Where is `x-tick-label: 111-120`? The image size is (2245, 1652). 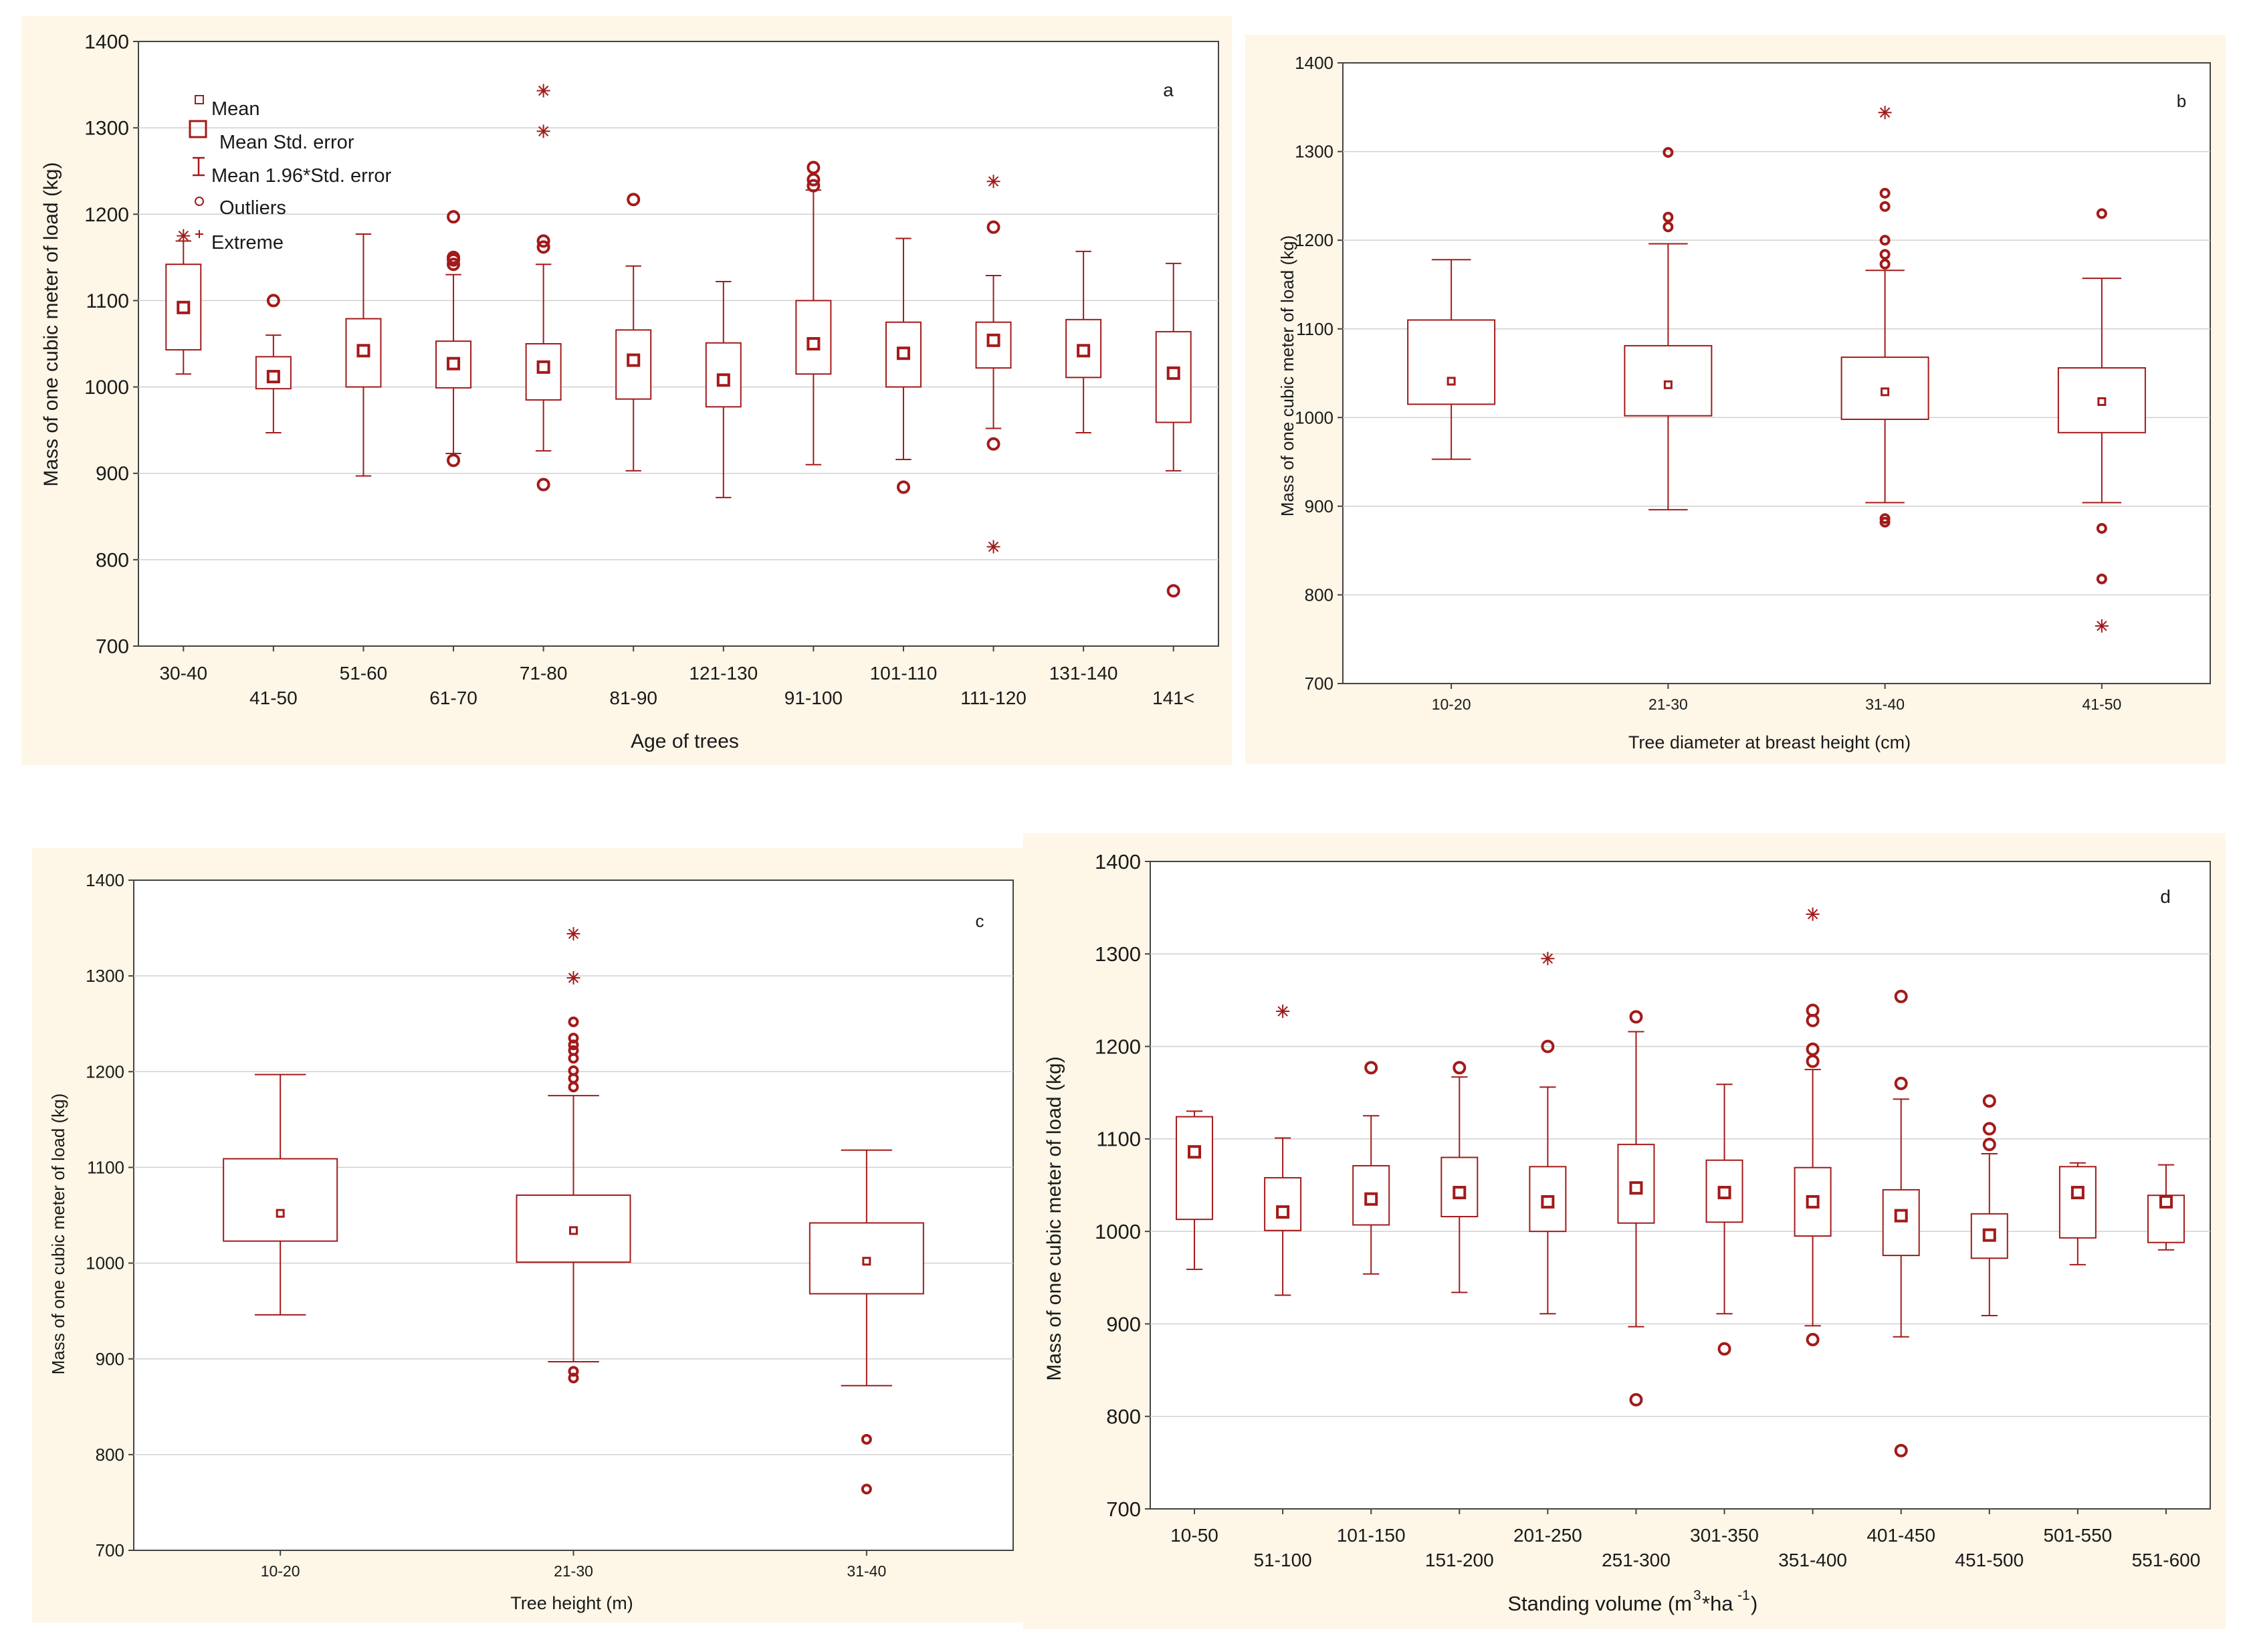
x-tick-label: 111-120 is located at coordinates (993, 698).